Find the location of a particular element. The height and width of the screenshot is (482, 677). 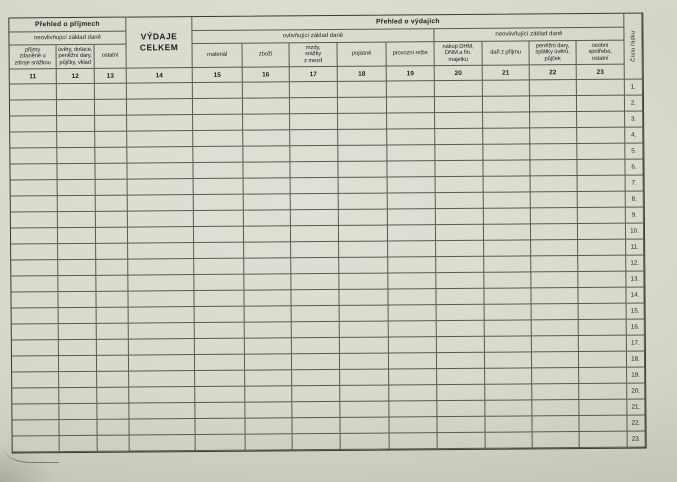

column-number-16: 16 is located at coordinates (266, 75).